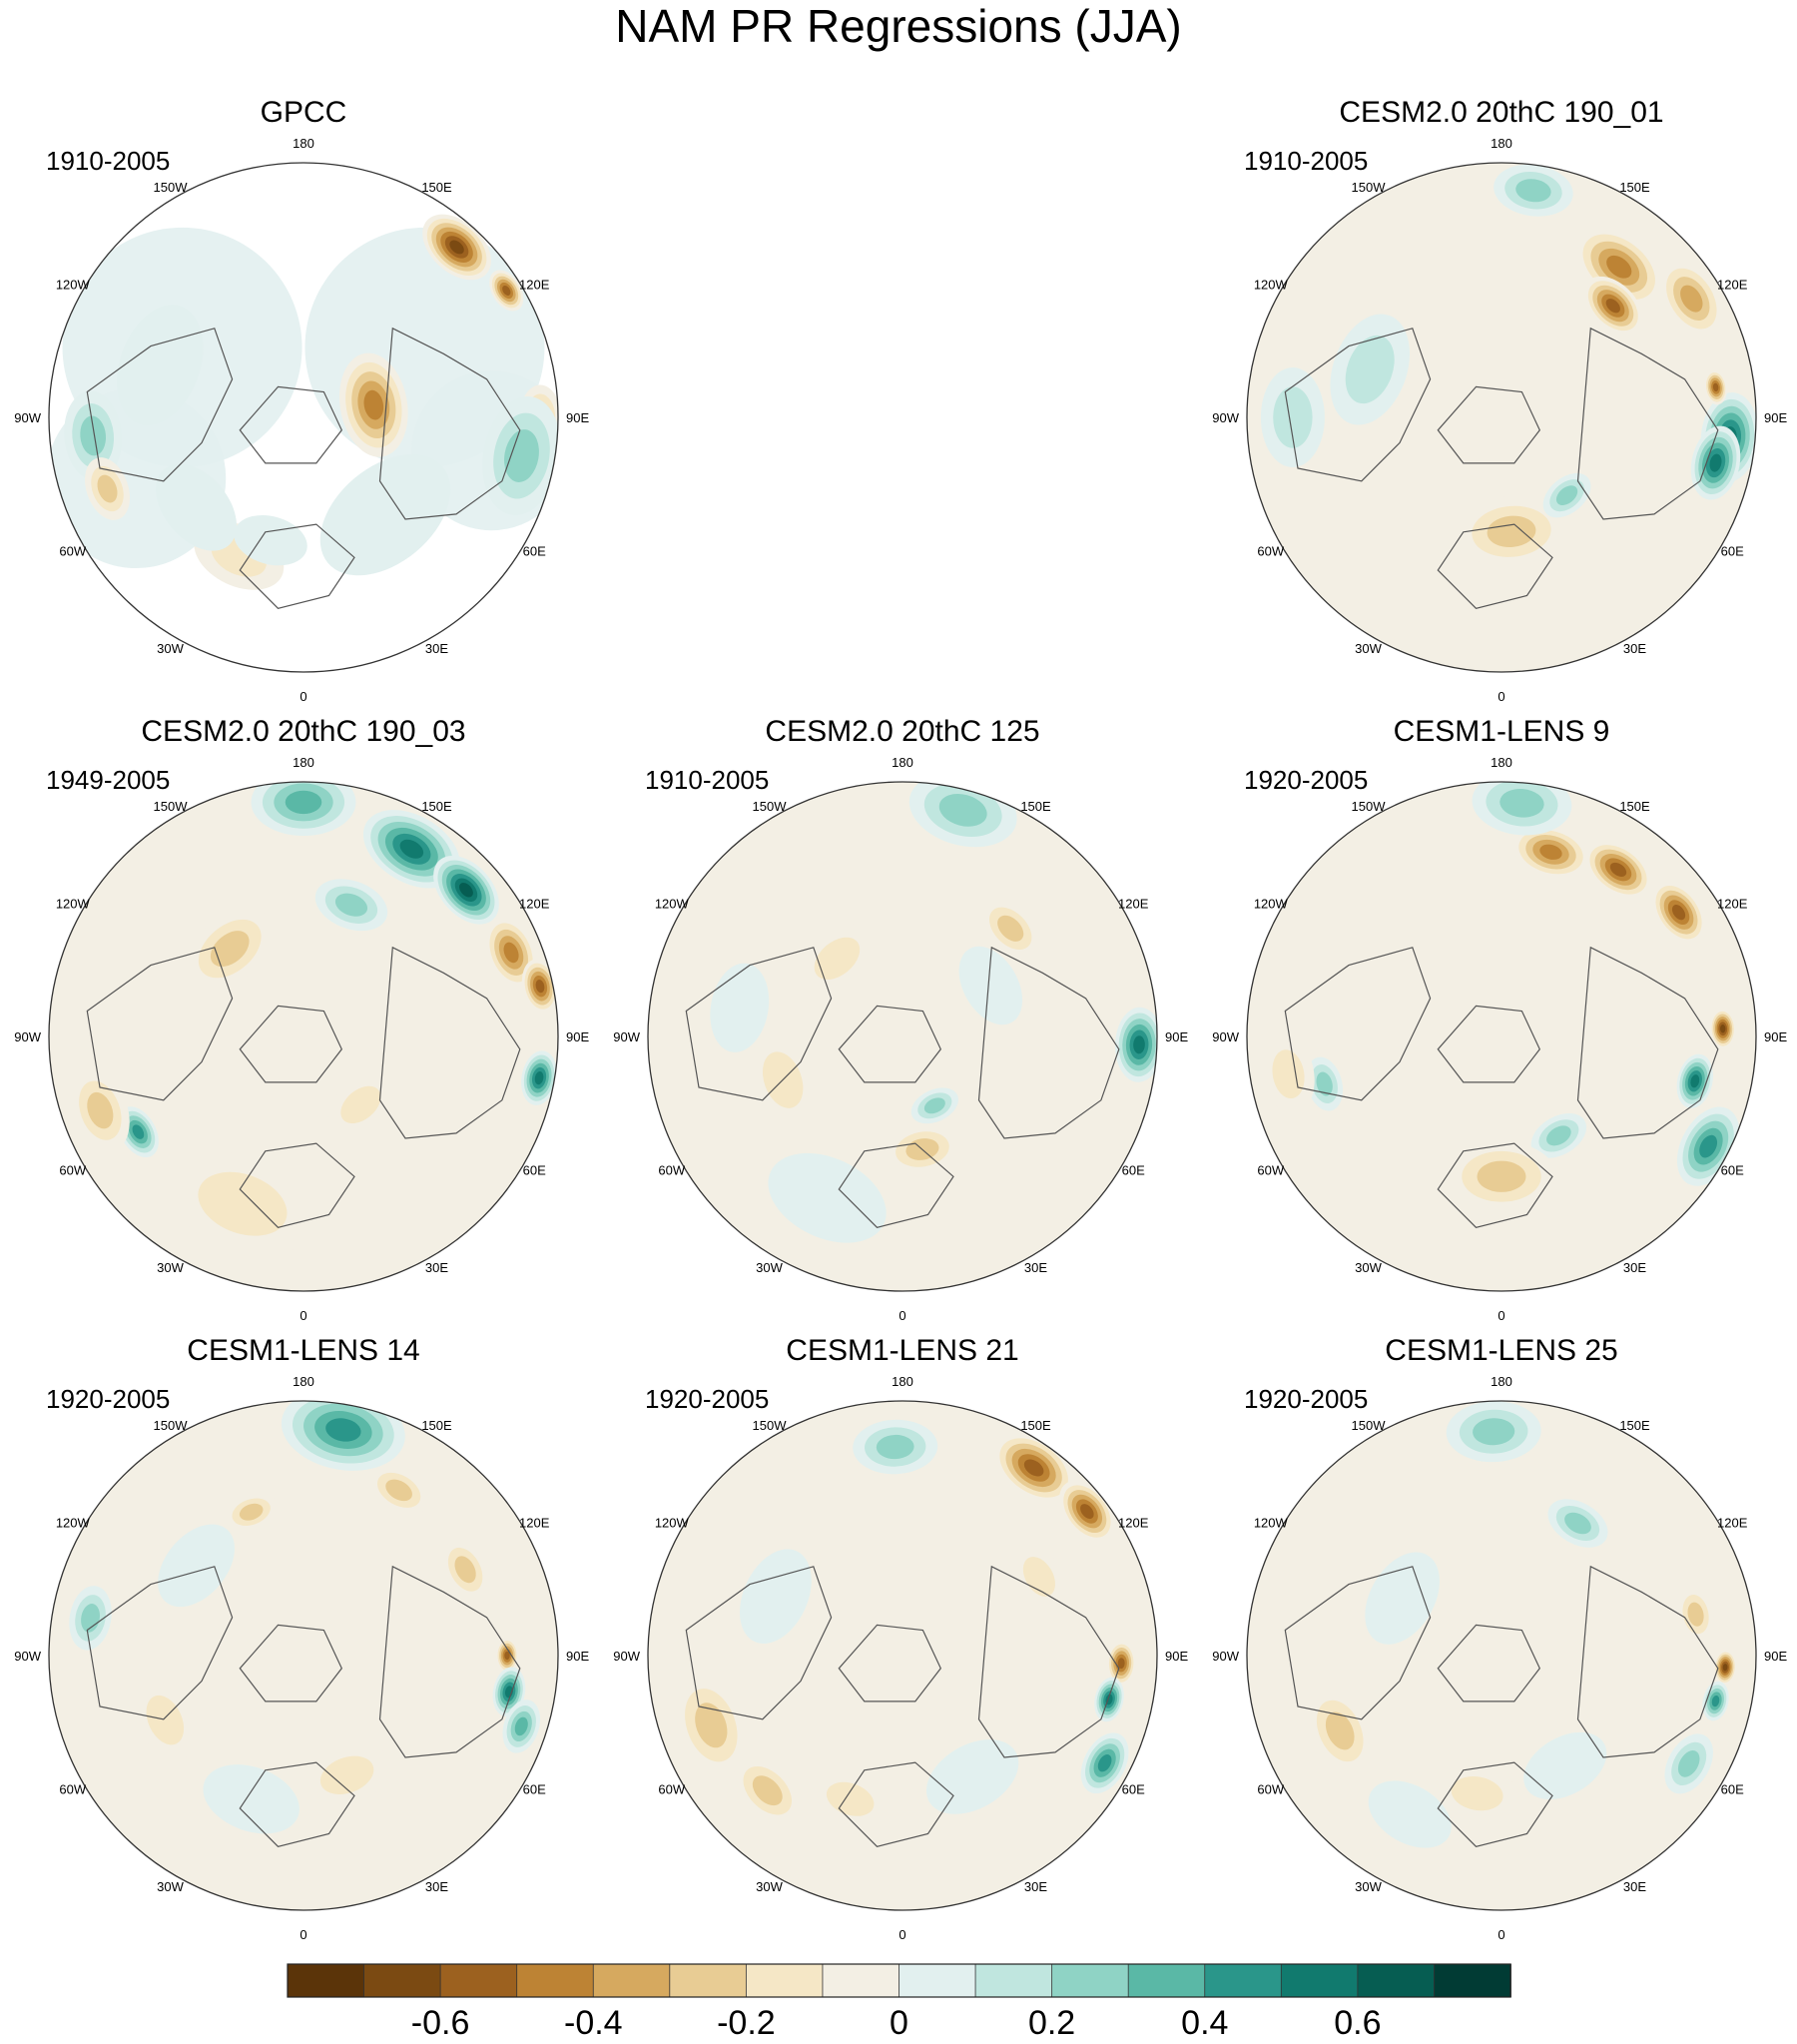 The image size is (1797, 2044). Describe the element at coordinates (746, 2023) in the screenshot. I see `colorbar-tick-label: -0.2` at that location.